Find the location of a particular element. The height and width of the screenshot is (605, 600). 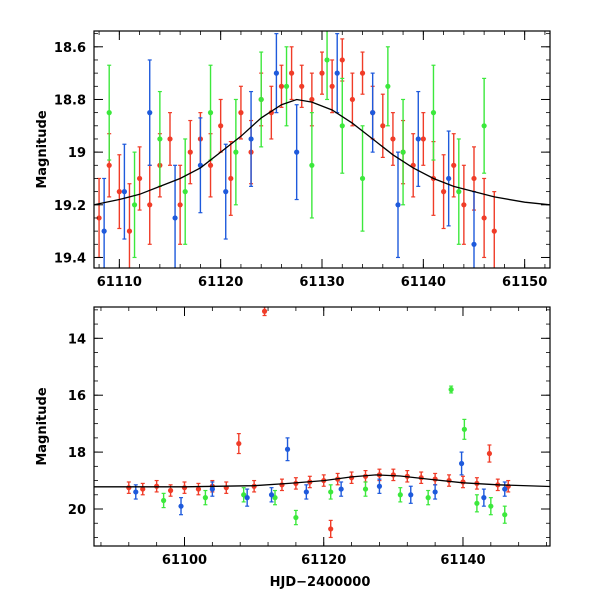

y-tick-label: 19.2 is located at coordinates (70, 206).